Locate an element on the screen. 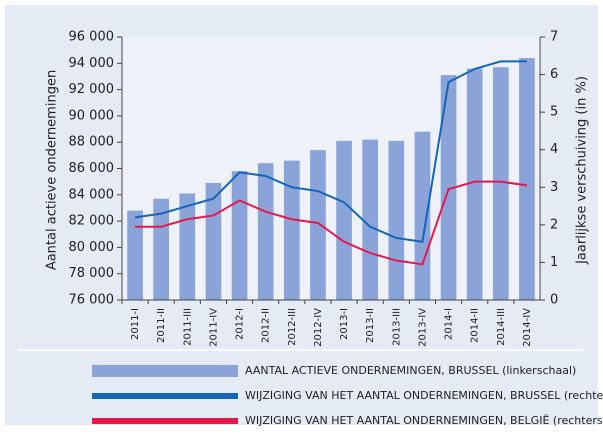 This screenshot has width=603, height=434. y2-tick-label: 6 is located at coordinates (554, 74).